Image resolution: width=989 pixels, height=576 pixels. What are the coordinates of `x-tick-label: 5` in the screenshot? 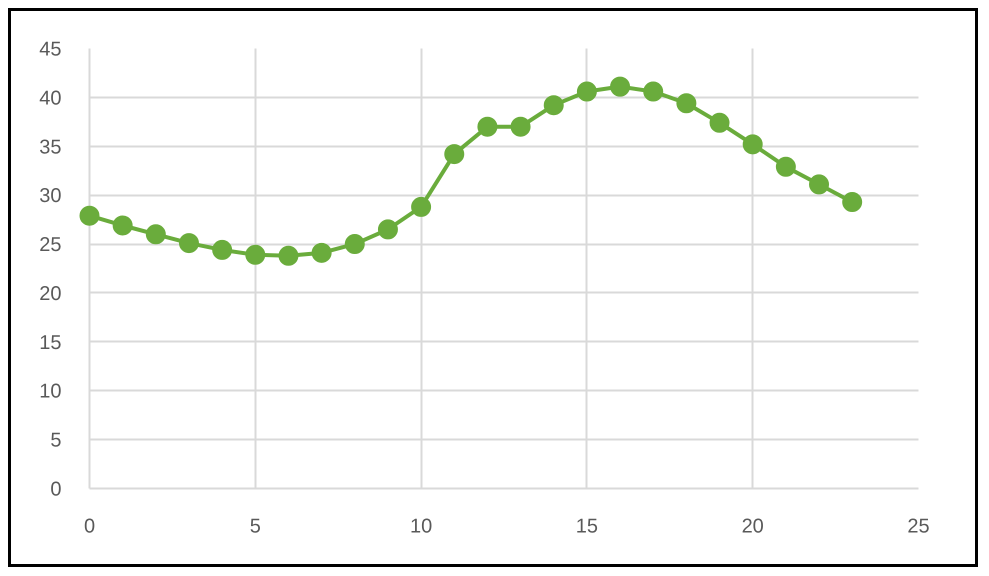 It's located at (255, 527).